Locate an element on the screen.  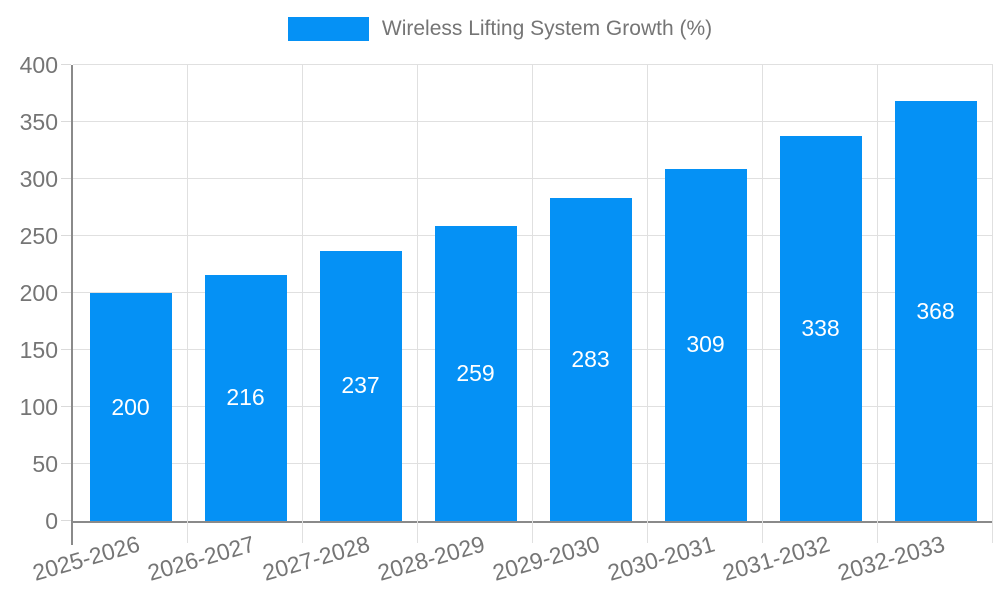
bar-2028-2029: 259 is located at coordinates (475, 373).